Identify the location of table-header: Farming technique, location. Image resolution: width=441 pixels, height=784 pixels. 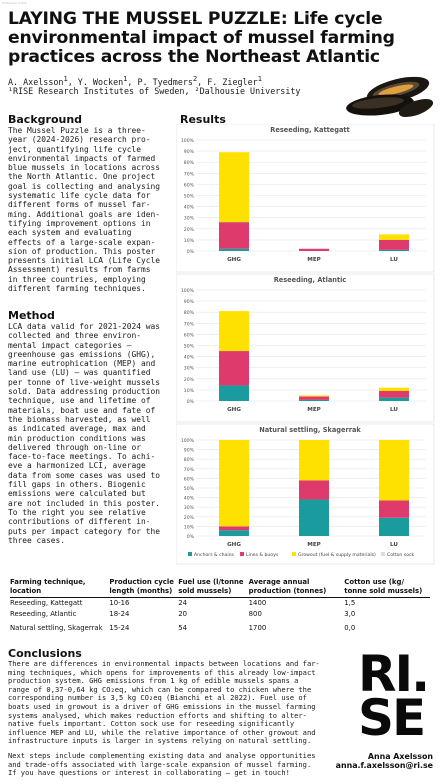
(60, 588).